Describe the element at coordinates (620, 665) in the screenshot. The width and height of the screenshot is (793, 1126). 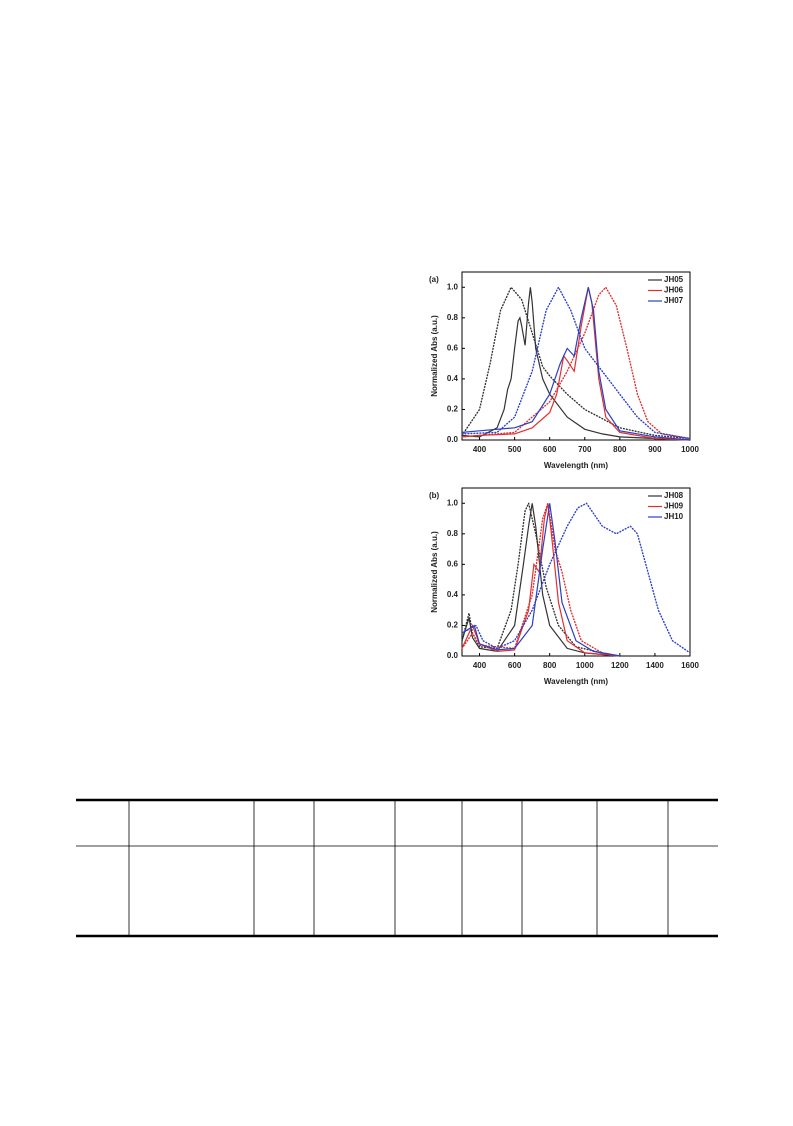
I see `x-tick-label: 1200` at that location.